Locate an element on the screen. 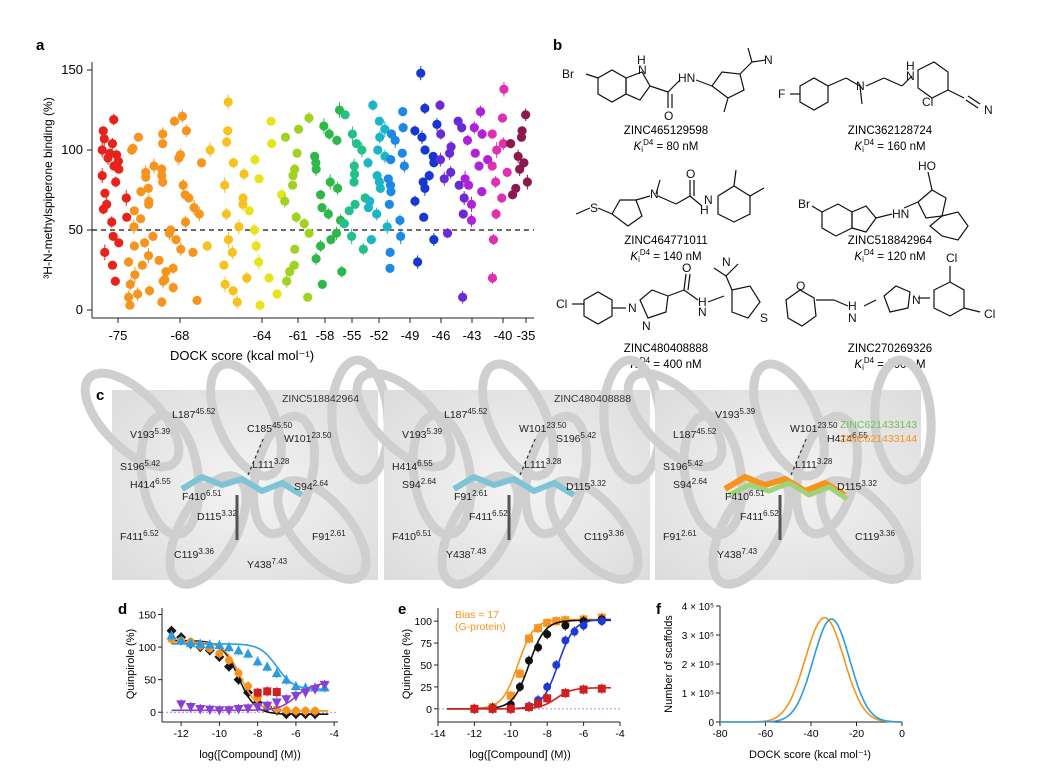 The width and height of the screenshot is (1046, 771). y-tick-label: 0 is located at coordinates (79, 309).